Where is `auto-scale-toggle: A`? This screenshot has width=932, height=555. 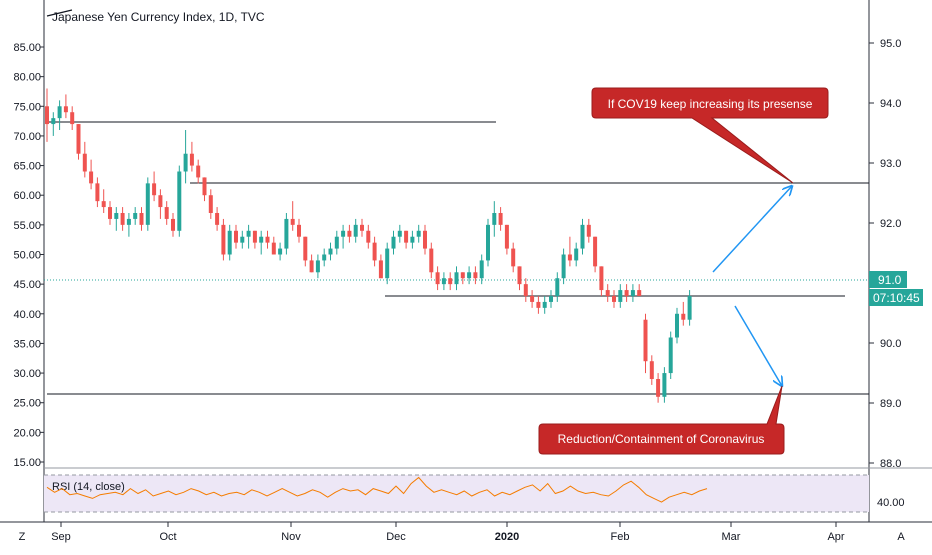
auto-scale-toggle: A is located at coordinates (901, 537).